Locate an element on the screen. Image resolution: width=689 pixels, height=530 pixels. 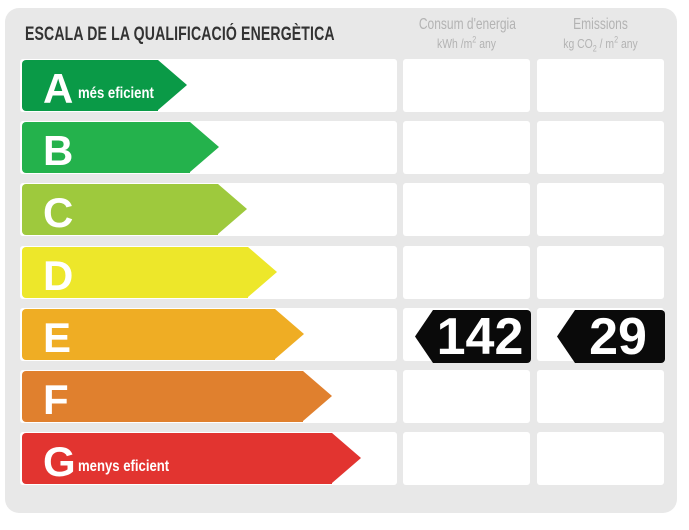
emissions-value-badge: 29 is located at coordinates (611, 336).